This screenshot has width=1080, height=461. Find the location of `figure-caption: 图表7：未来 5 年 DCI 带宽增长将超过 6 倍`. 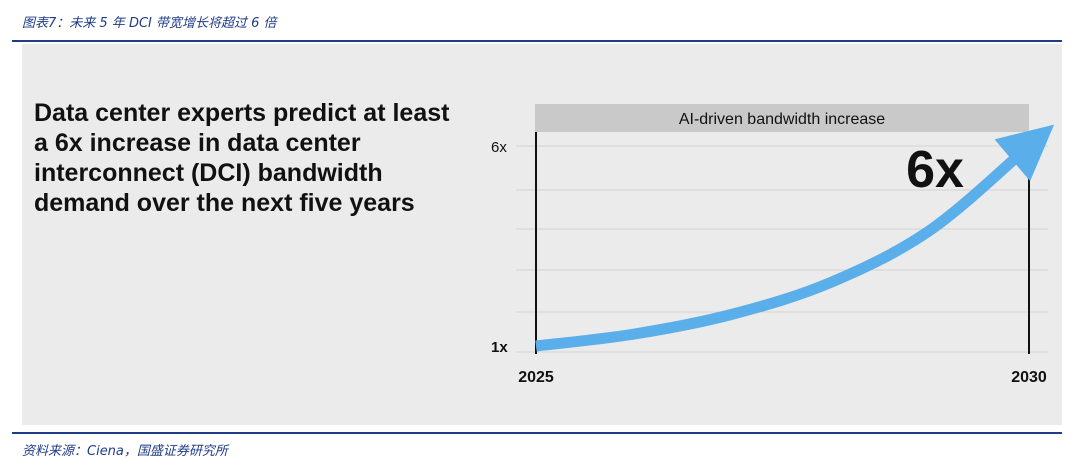

figure-caption: 图表7：未来 5 年 DCI 带宽增长将超过 6 倍 is located at coordinates (149, 23).